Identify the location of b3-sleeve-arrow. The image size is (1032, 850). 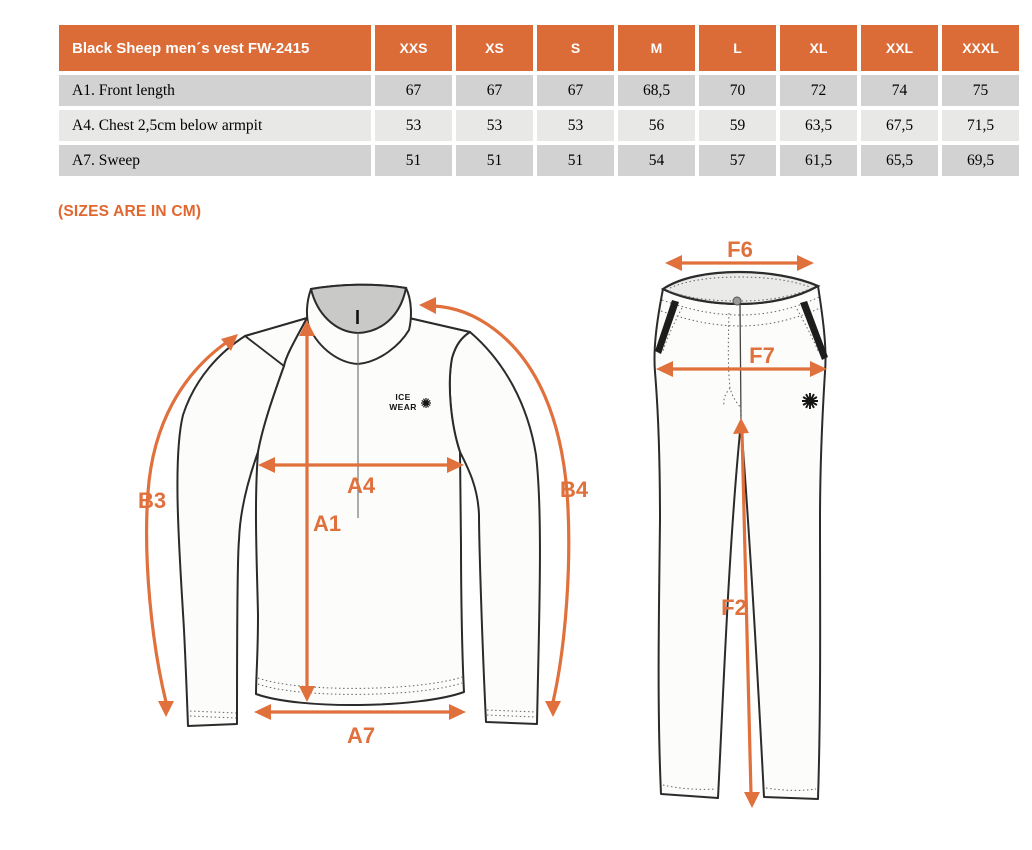
(186, 521).